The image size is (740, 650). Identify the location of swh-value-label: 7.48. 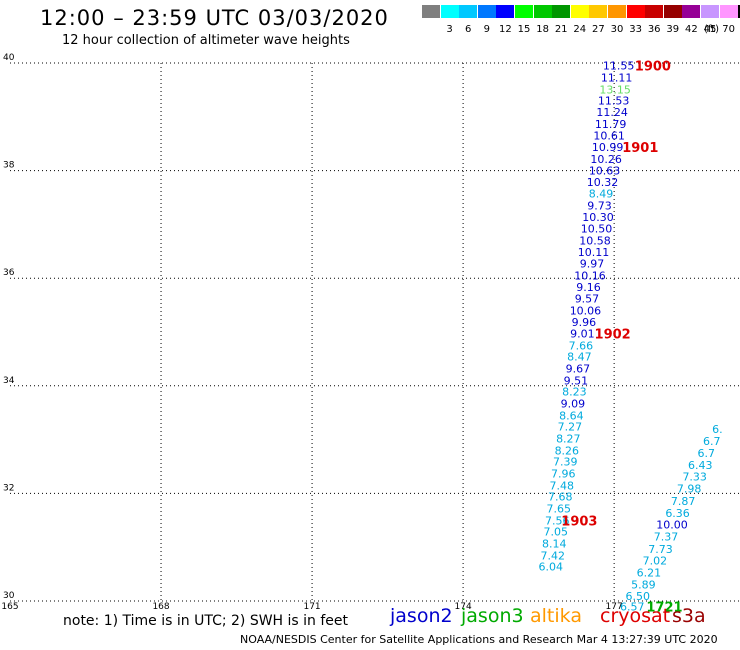
(562, 485).